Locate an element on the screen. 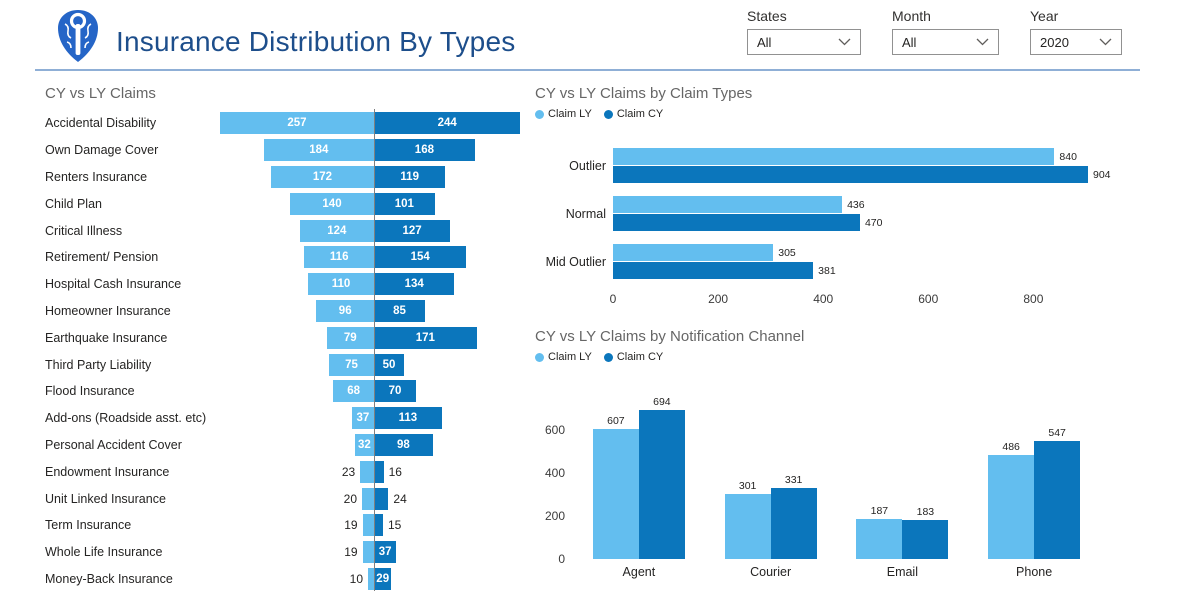 The image size is (1184, 616). category-label: Agent is located at coordinates (639, 572).